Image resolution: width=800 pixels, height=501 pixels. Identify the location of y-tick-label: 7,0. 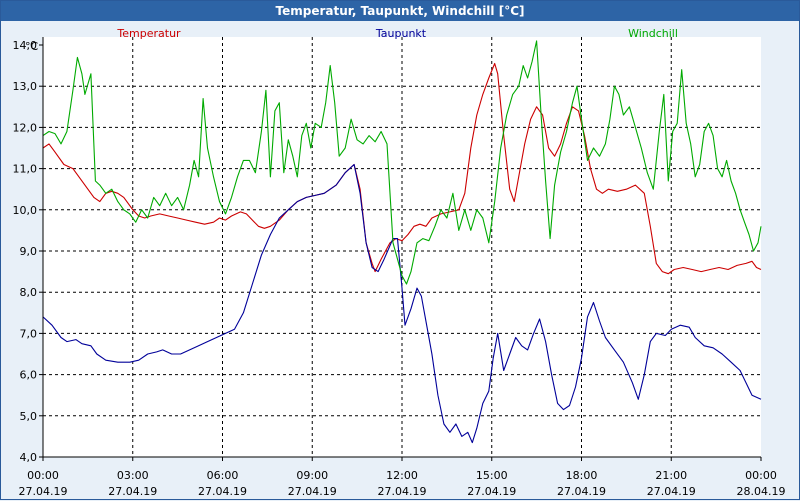
(29, 333).